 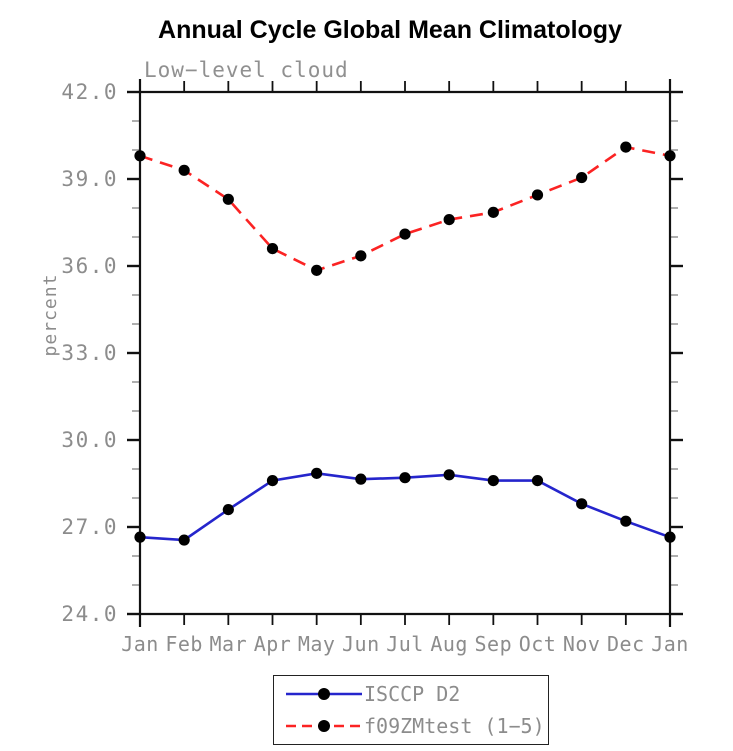 What do you see at coordinates (454, 726) in the screenshot?
I see `legend-label-f09zmtest: f09ZMtest (1−5)` at bounding box center [454, 726].